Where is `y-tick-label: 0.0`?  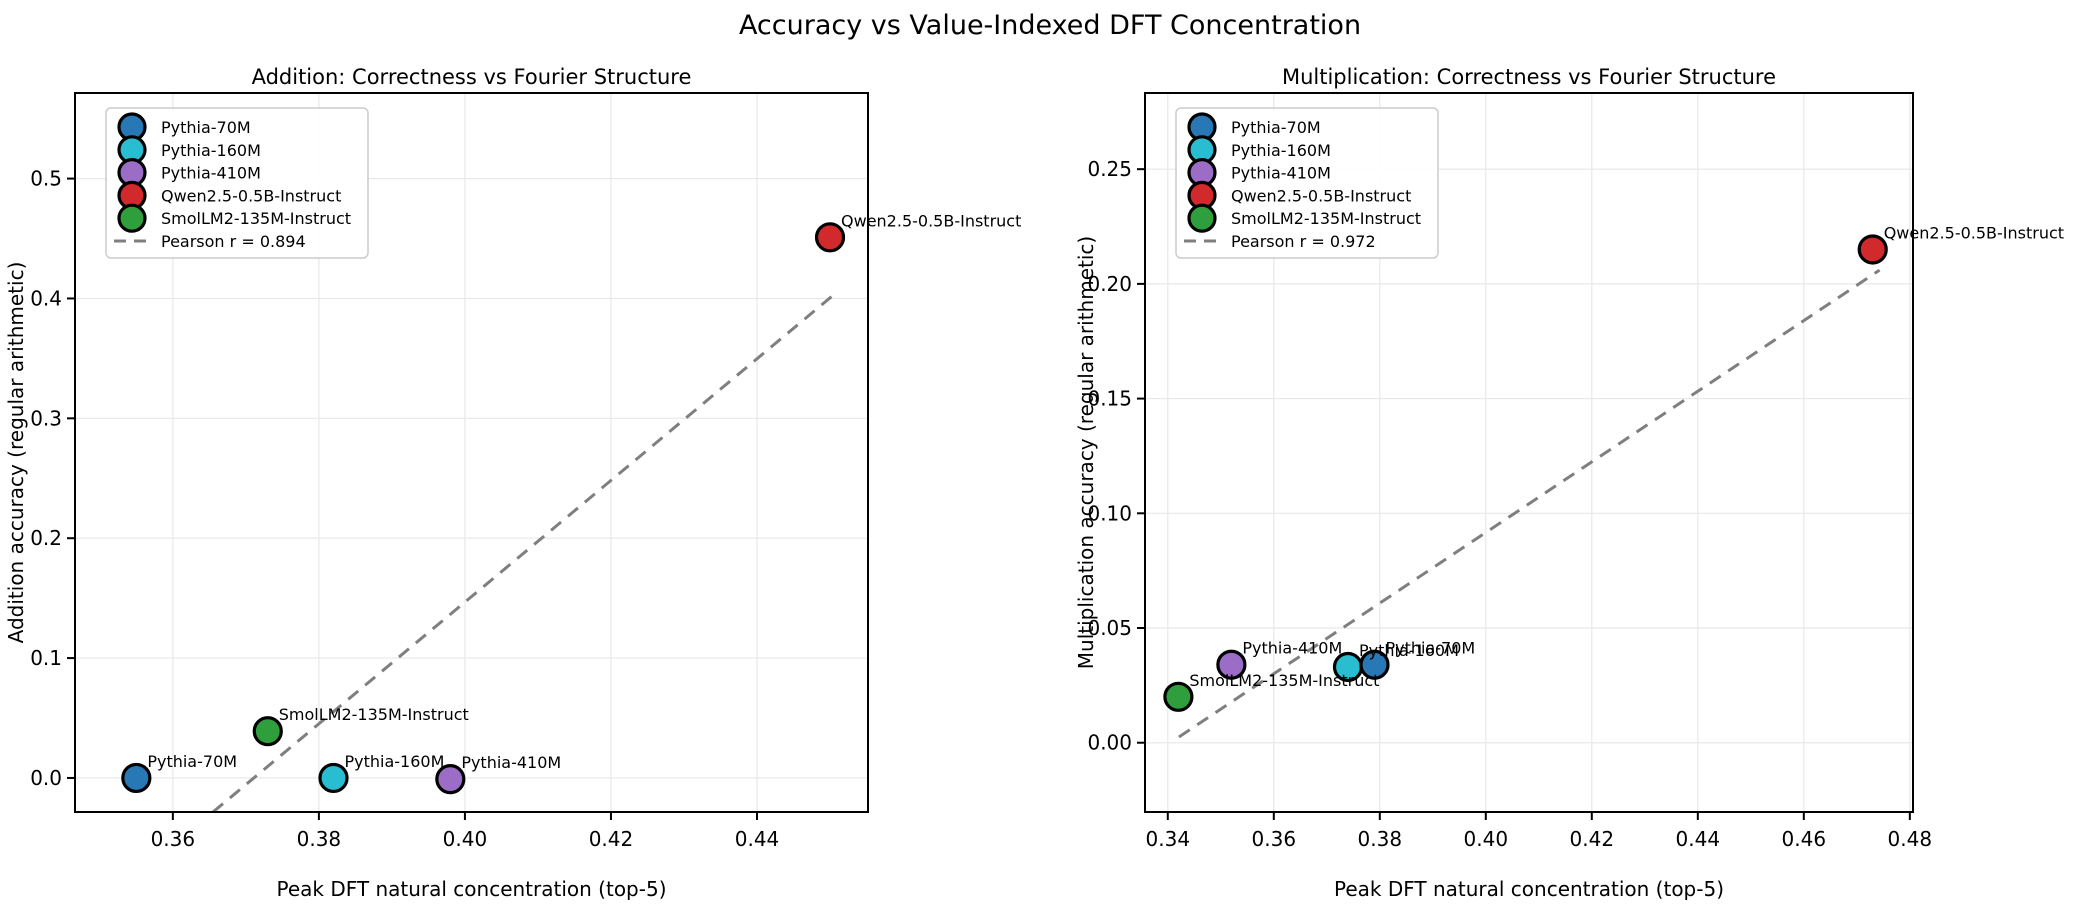 y-tick-label: 0.0 is located at coordinates (46, 778).